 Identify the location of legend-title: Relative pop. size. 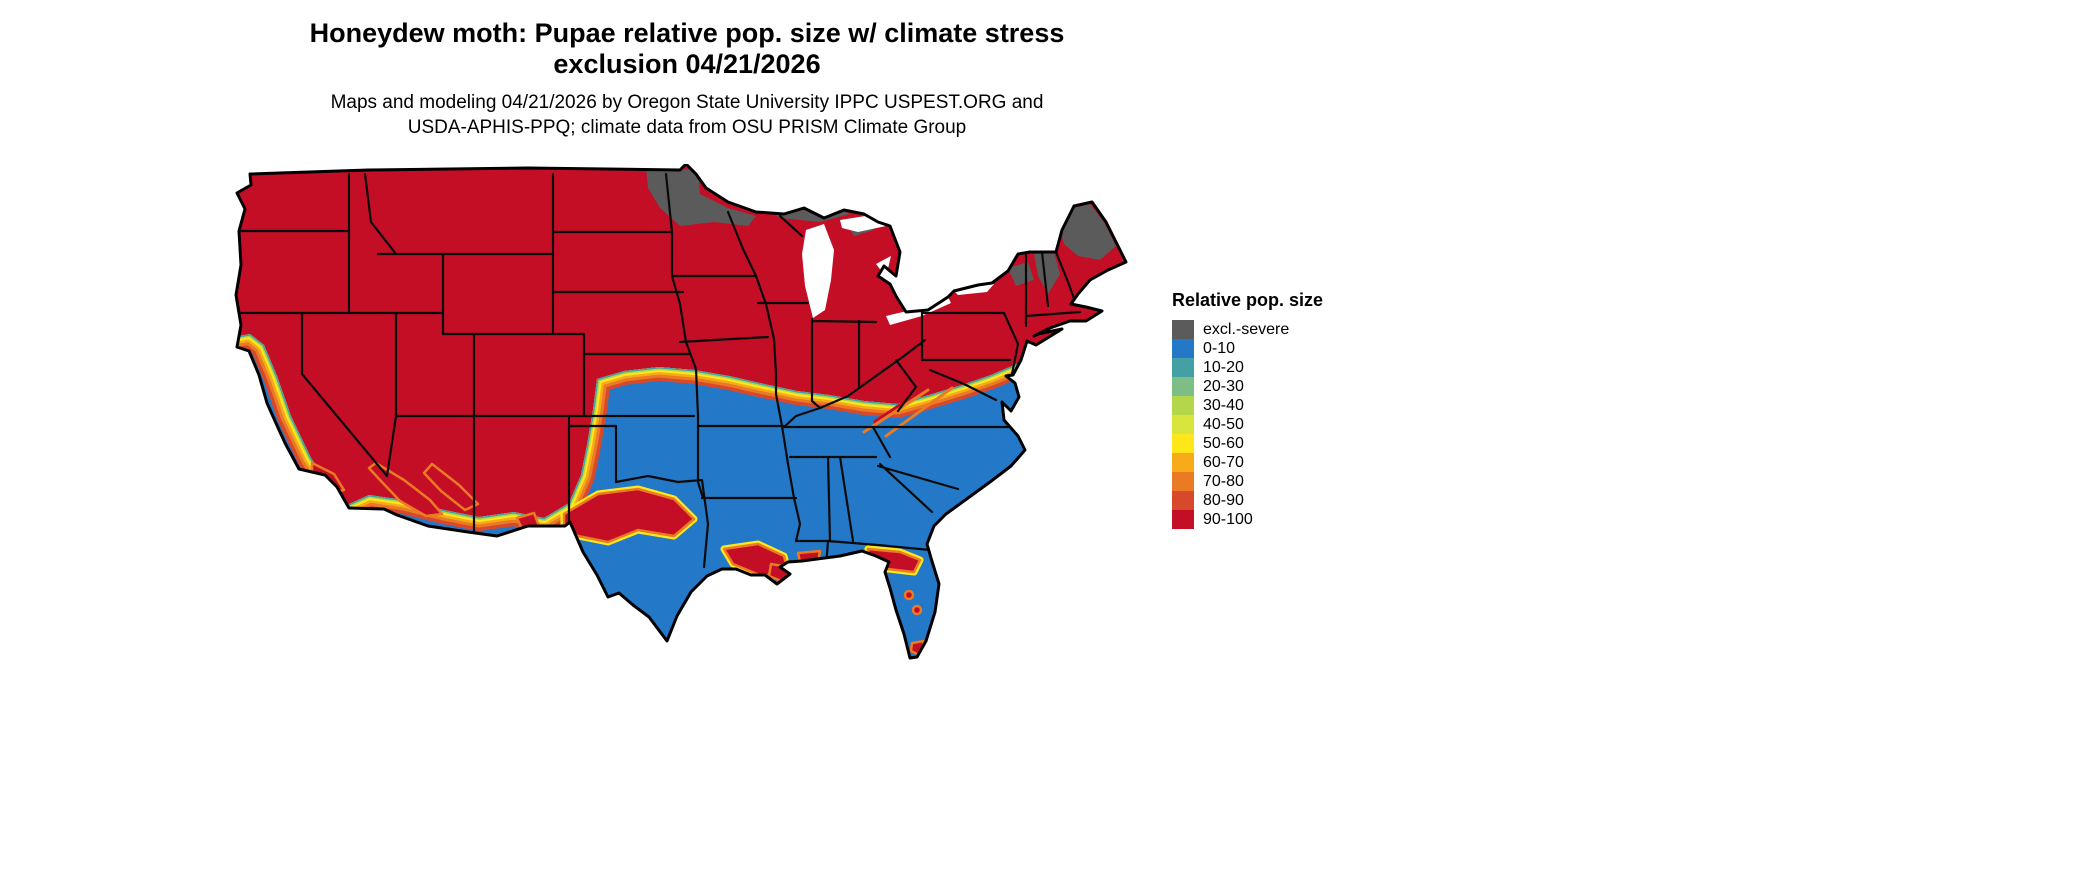
(1248, 300).